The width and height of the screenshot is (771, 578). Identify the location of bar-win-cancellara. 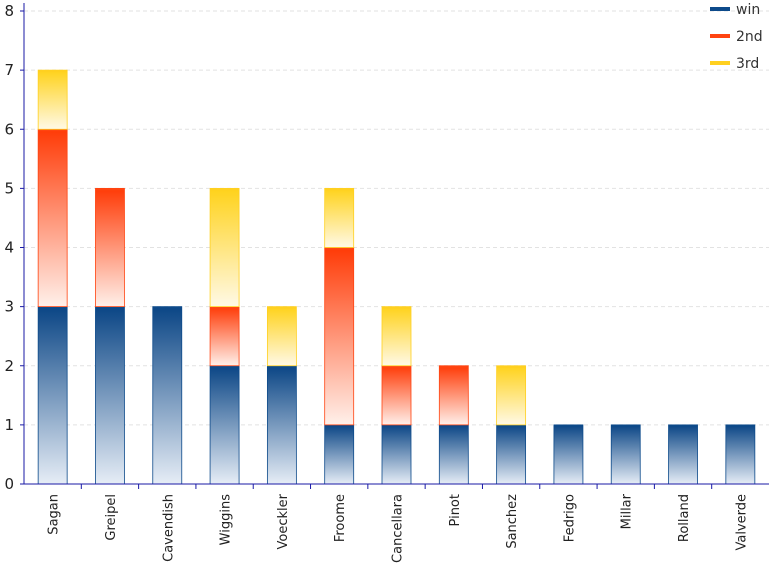
(396, 454).